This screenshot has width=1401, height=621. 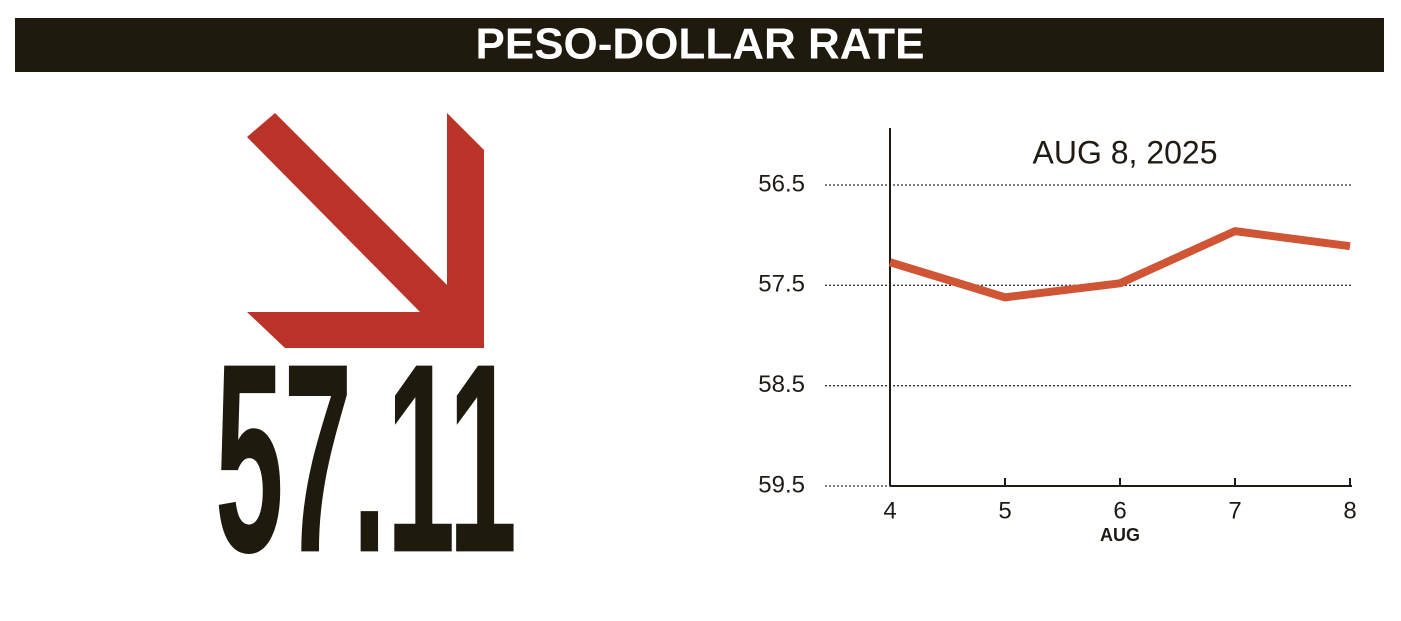 What do you see at coordinates (1234, 510) in the screenshot?
I see `x-tick-label: 7` at bounding box center [1234, 510].